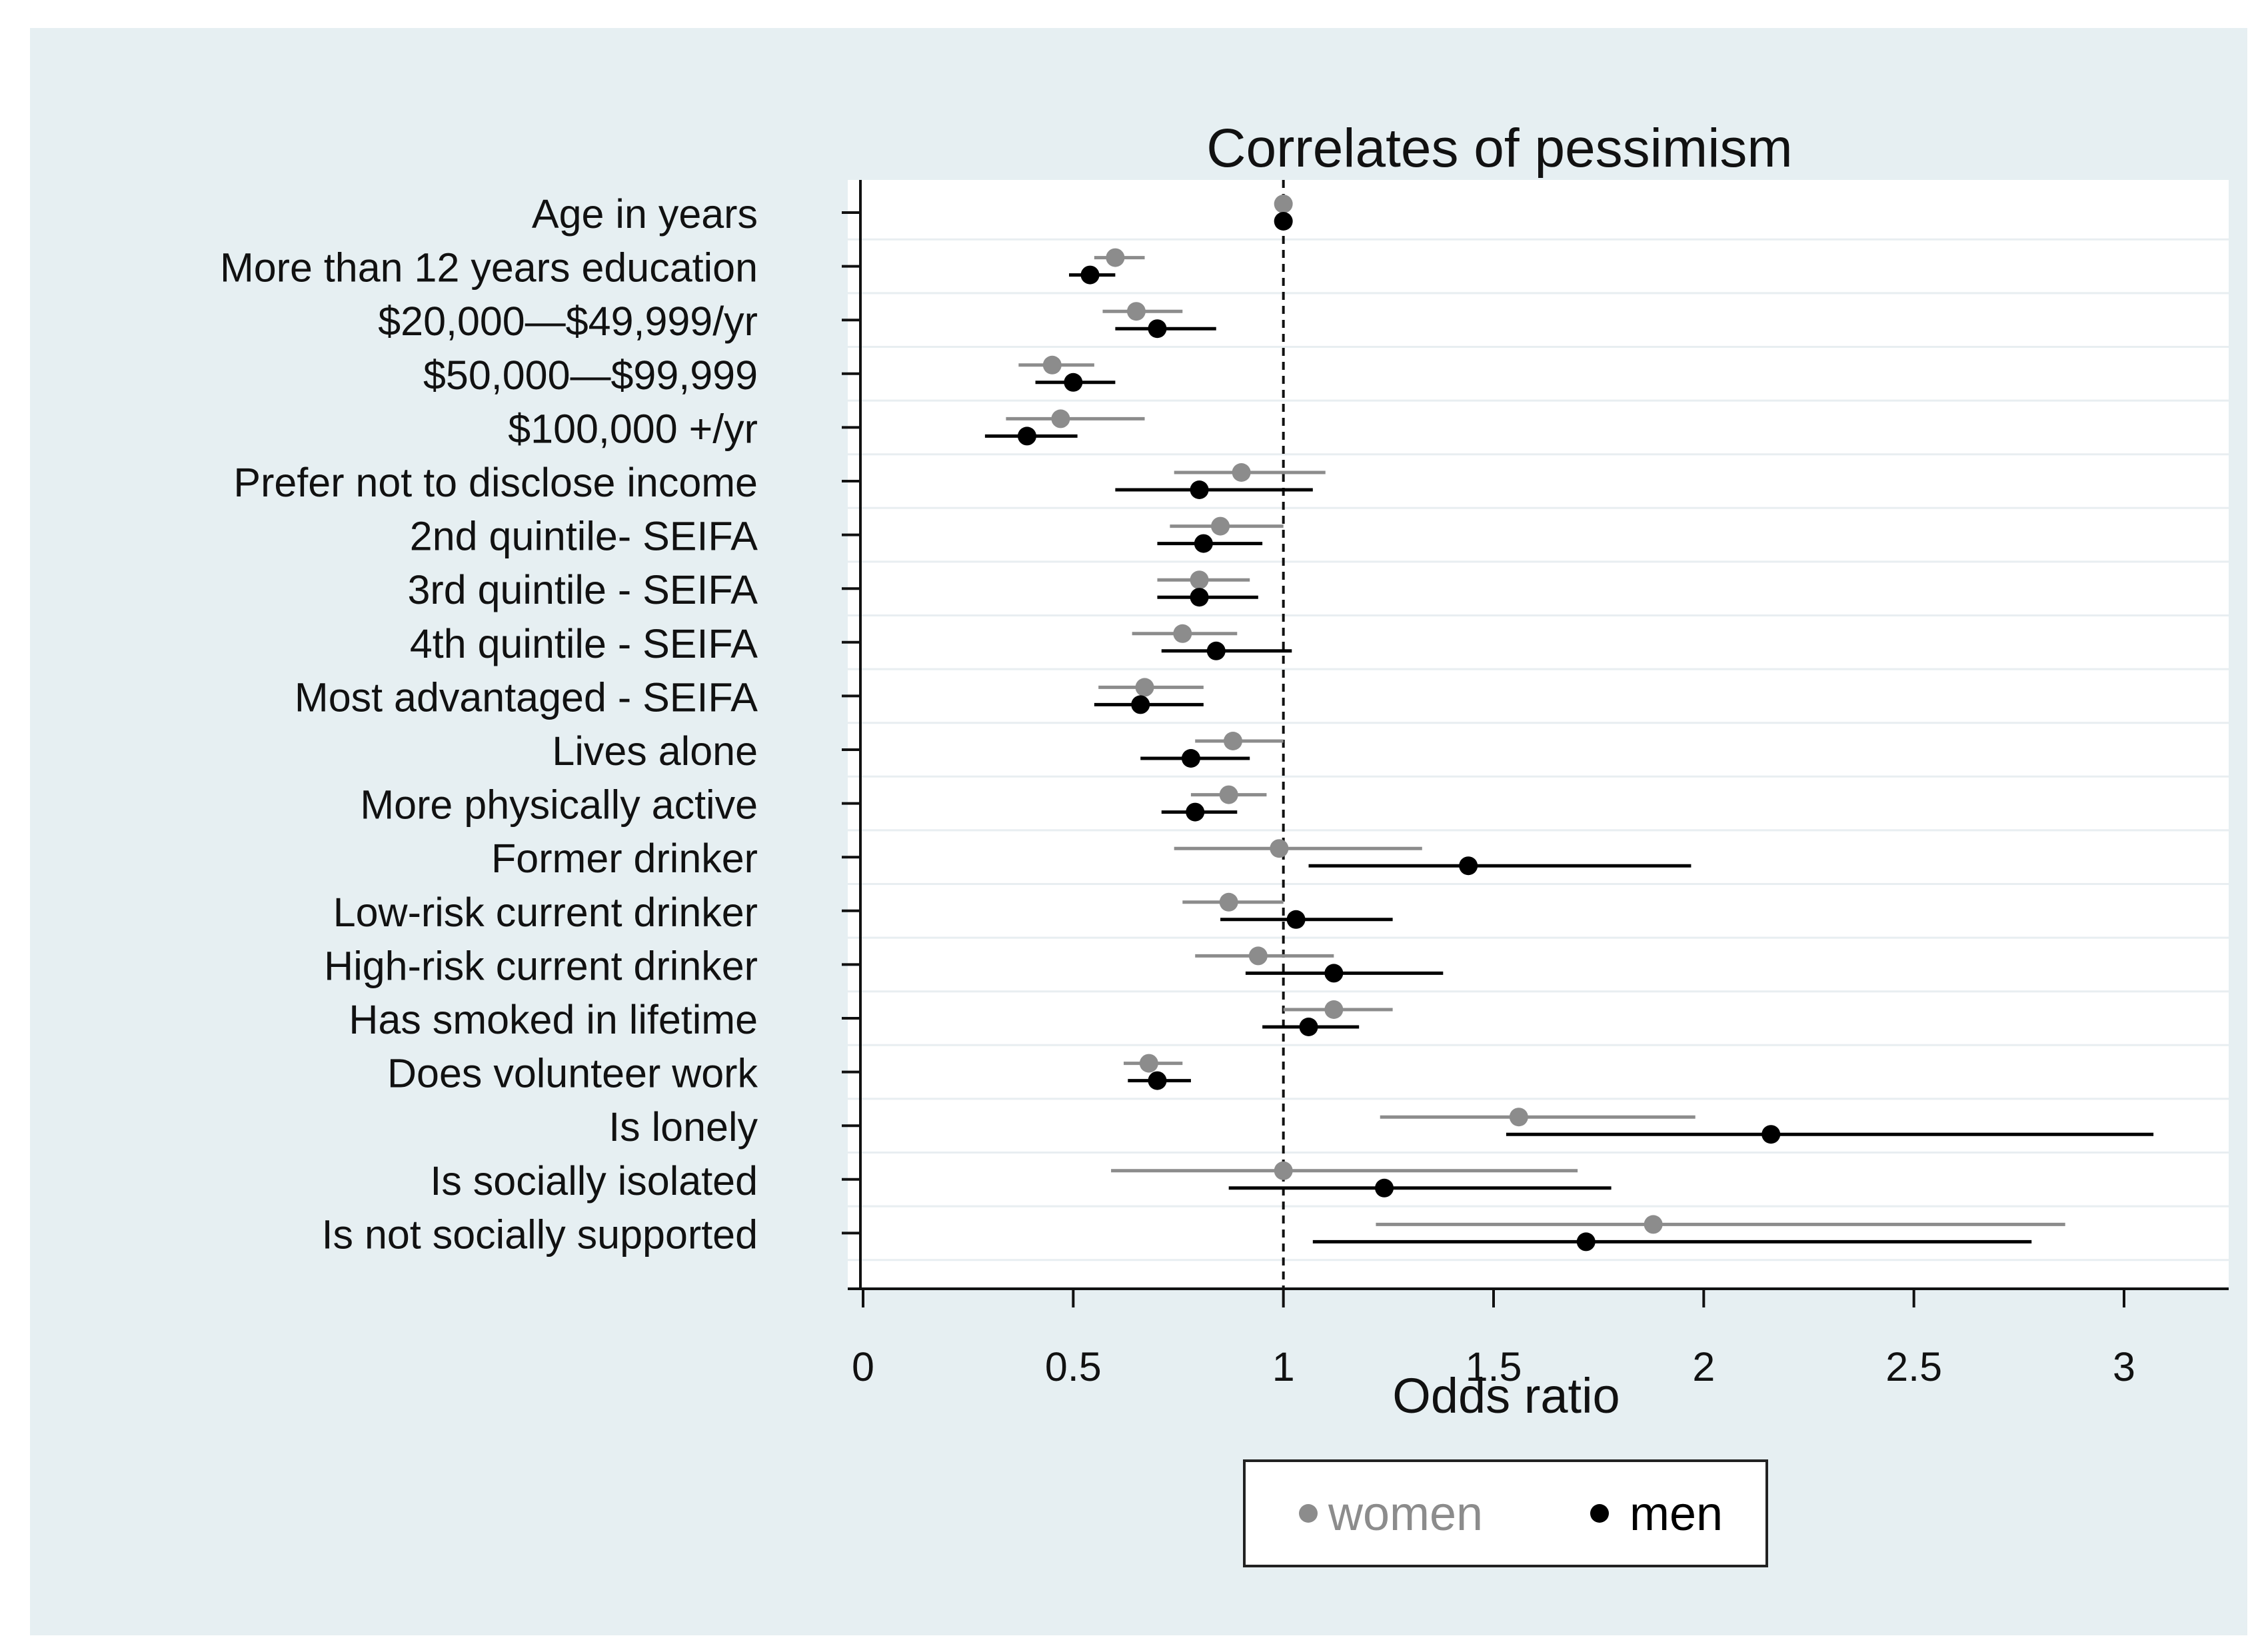  I want to click on y-tick-label: Most advantaged - SEIFA, so click(527, 697).